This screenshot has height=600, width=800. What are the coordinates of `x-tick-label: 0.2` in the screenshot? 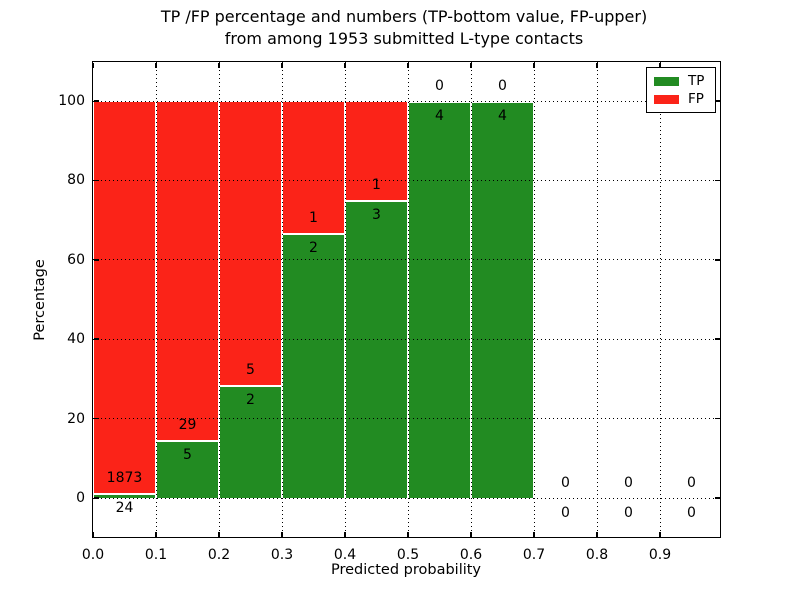 It's located at (219, 555).